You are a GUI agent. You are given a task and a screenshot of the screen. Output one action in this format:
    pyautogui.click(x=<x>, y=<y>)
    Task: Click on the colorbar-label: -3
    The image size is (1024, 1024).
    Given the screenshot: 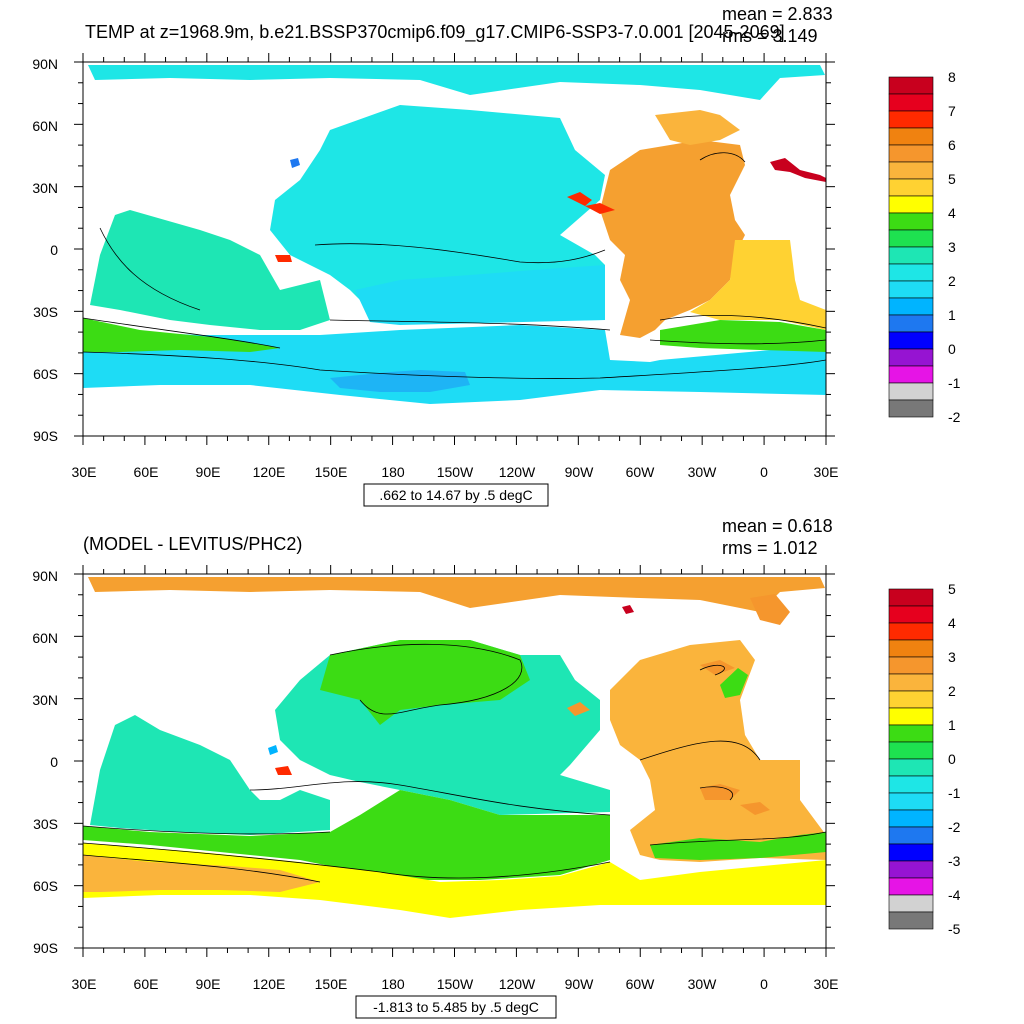 What is the action you would take?
    pyautogui.click(x=954, y=861)
    